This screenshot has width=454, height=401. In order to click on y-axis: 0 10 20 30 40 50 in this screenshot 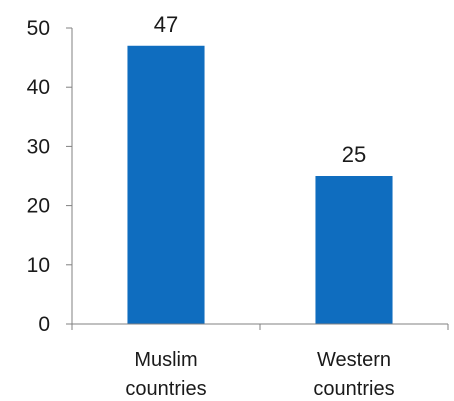, I will do `click(50, 176)`.